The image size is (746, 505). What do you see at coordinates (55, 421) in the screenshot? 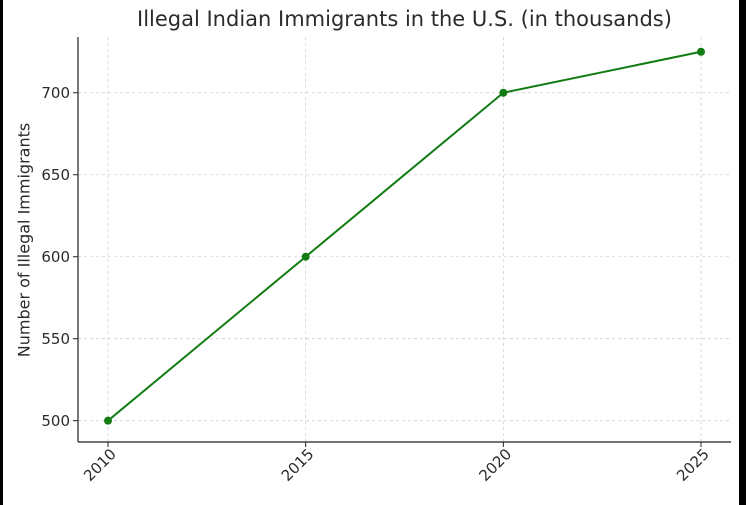
I see `y-tick-label: 500` at bounding box center [55, 421].